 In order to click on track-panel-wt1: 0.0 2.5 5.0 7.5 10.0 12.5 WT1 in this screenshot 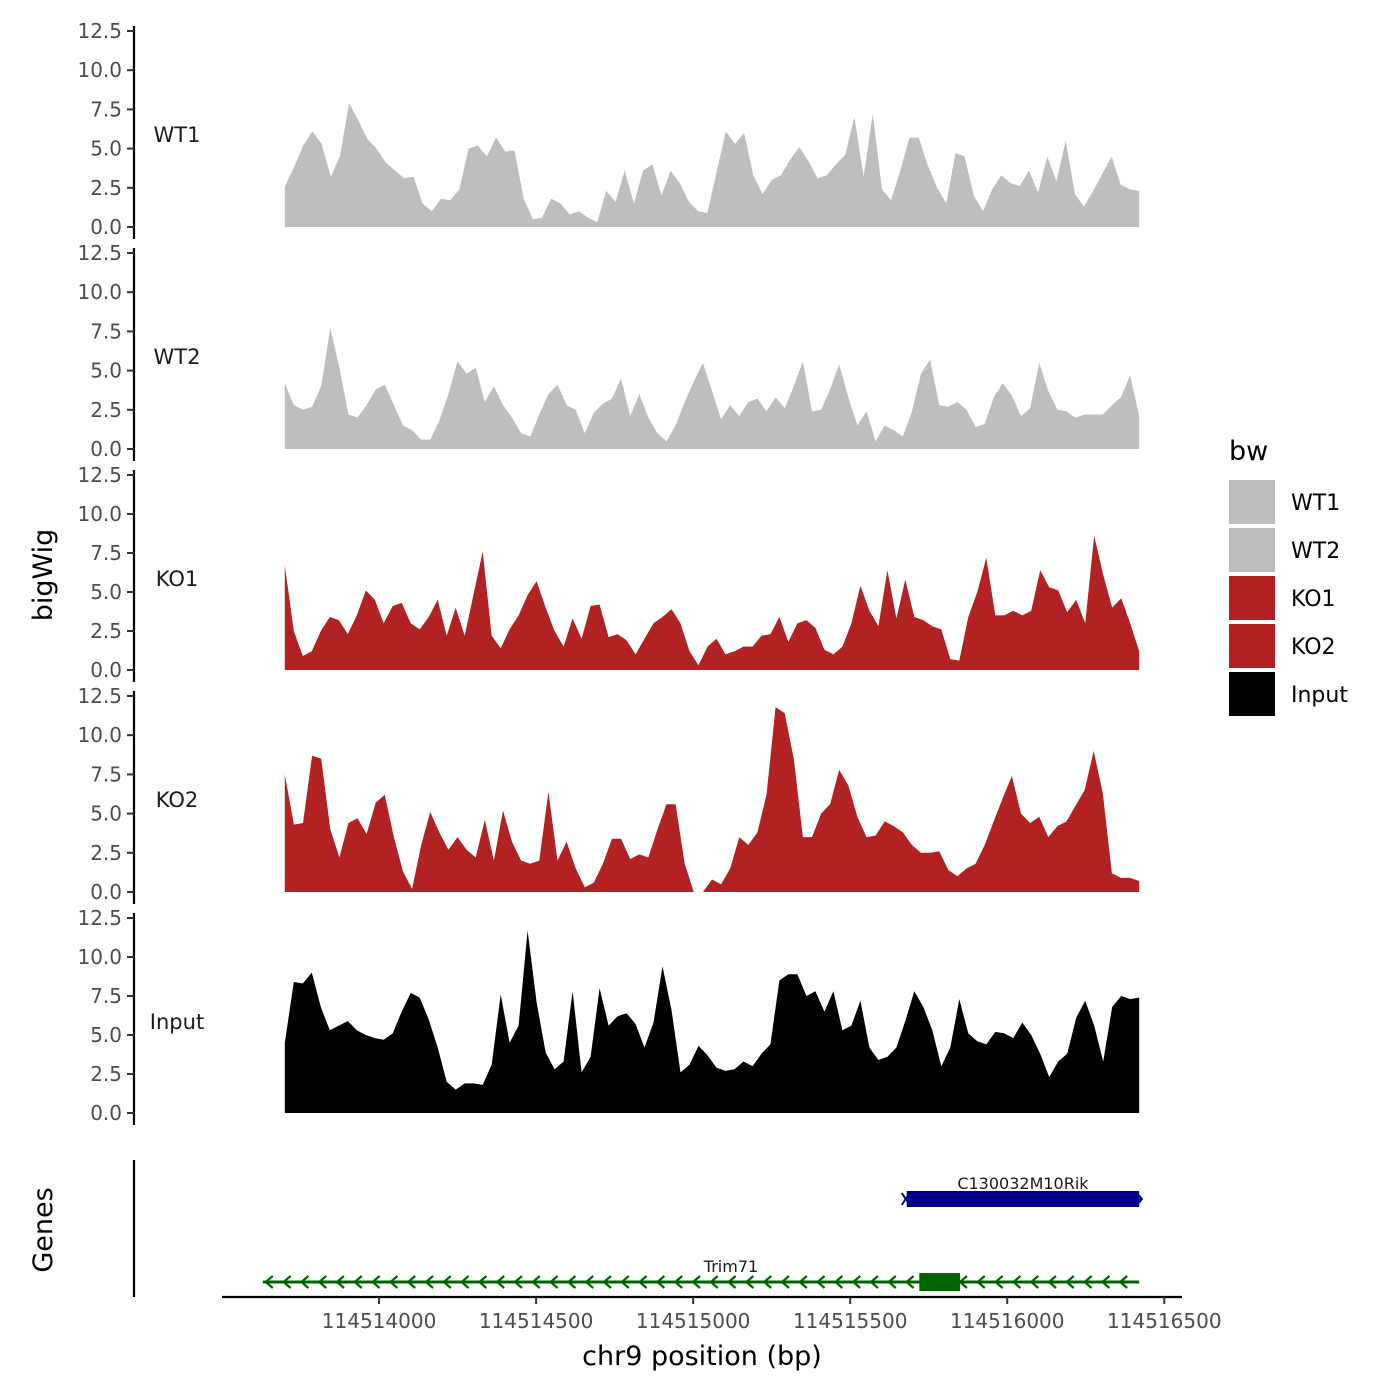, I will do `click(608, 129)`.